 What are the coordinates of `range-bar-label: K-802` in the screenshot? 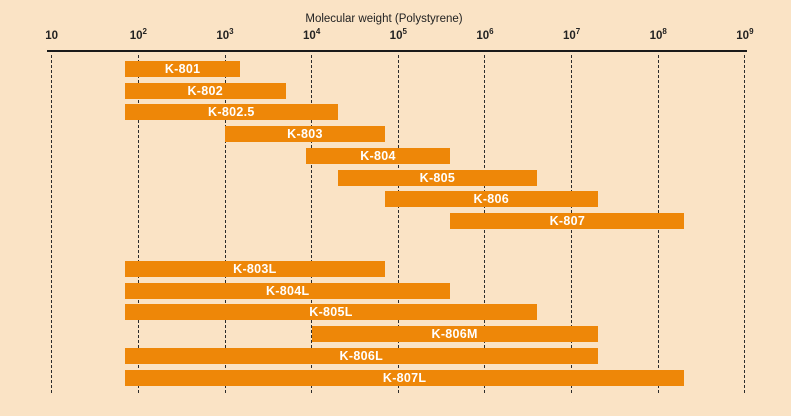 It's located at (205, 91).